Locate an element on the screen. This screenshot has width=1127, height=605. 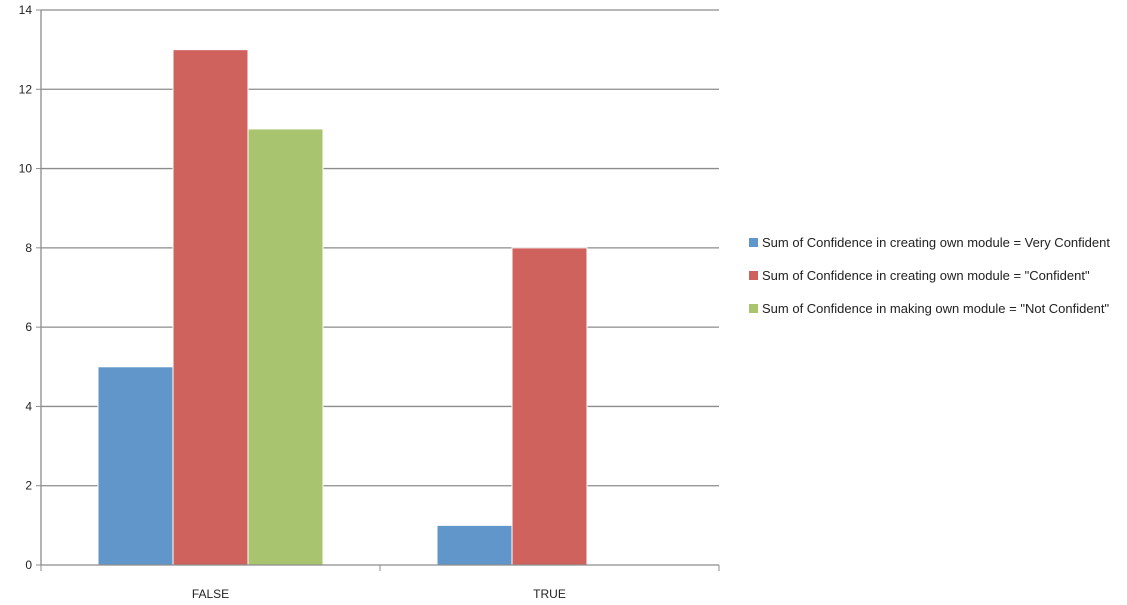
x-tick-label: TRUE is located at coordinates (549, 594).